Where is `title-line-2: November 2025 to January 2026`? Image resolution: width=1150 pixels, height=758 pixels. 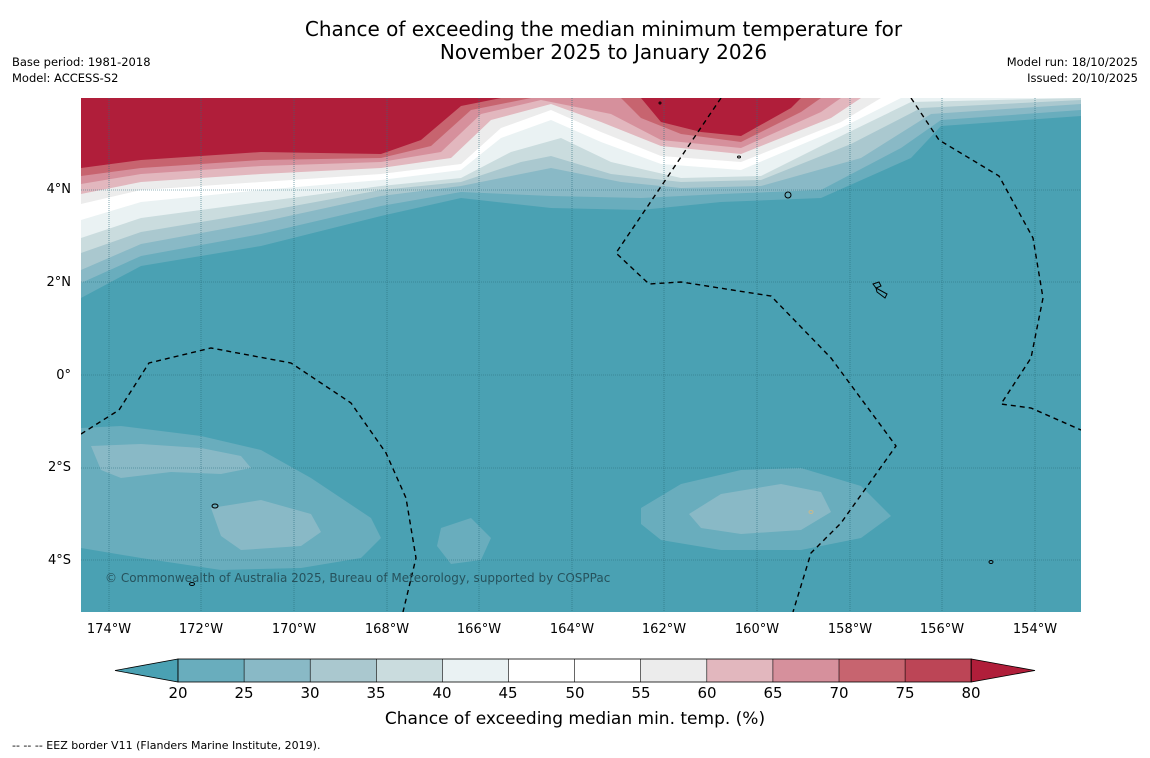 title-line-2: November 2025 to January 2026 is located at coordinates (603, 52).